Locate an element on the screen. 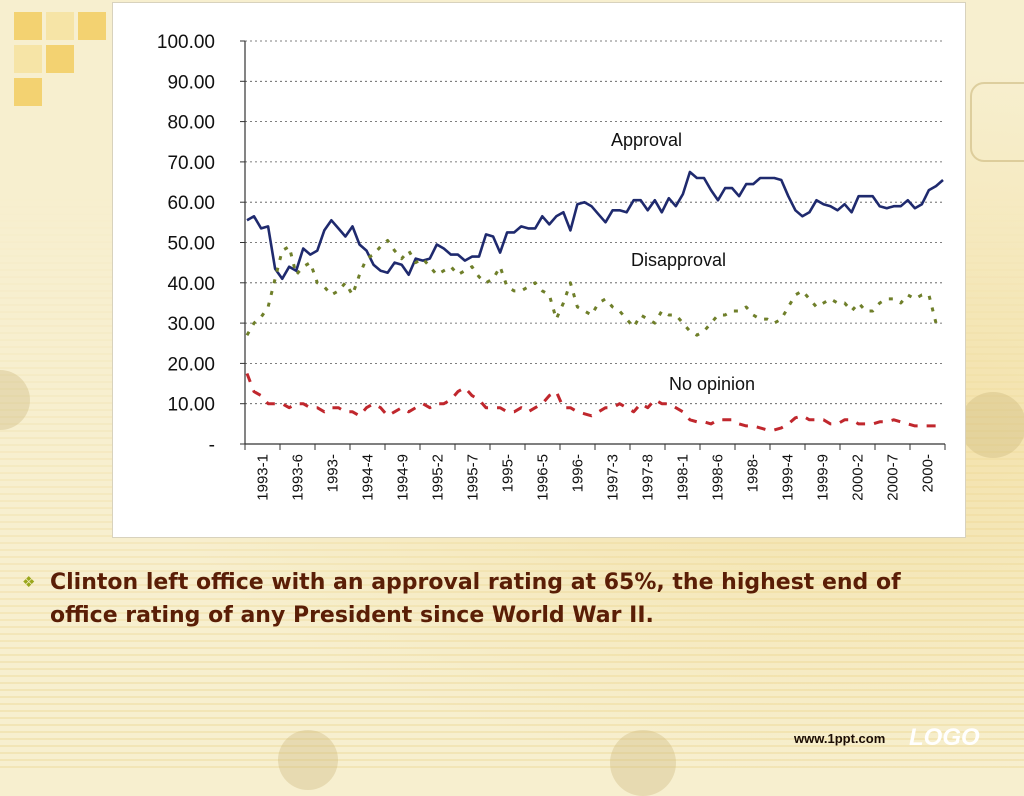 Image resolution: width=1024 pixels, height=796 pixels. x-tick-label: 1995-7 is located at coordinates (473, 477).